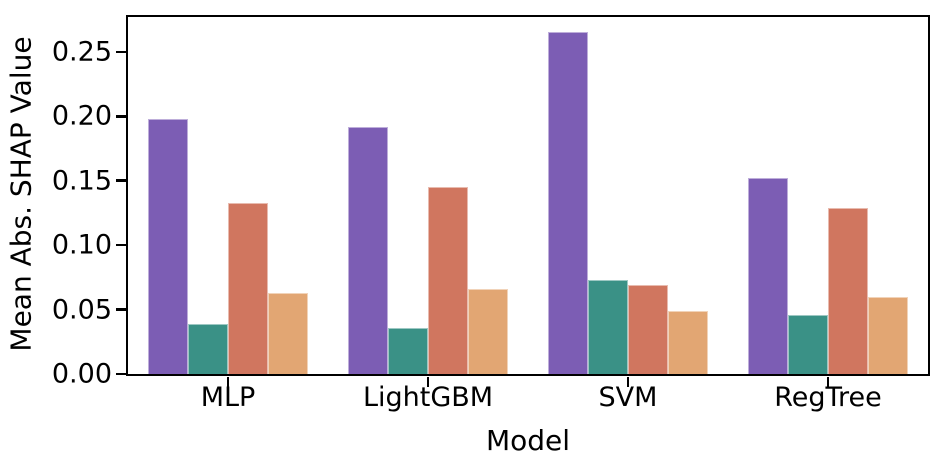 This screenshot has width=946, height=468. Describe the element at coordinates (888, 335) in the screenshot. I see `bar-regtree-orange` at that location.